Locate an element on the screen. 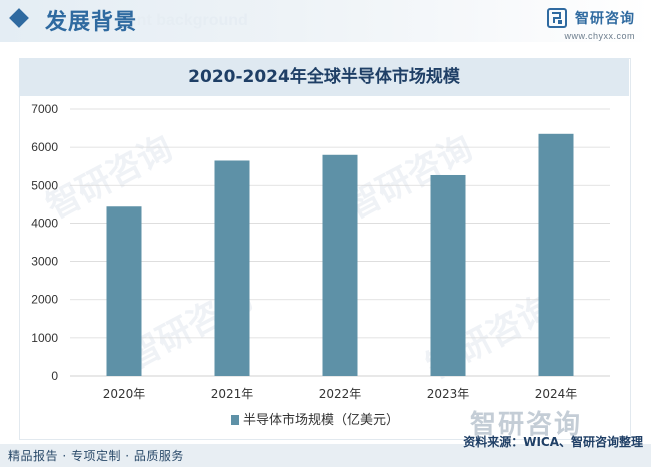 The height and width of the screenshot is (467, 651). brand: 智研咨询 is located at coordinates (590, 18).